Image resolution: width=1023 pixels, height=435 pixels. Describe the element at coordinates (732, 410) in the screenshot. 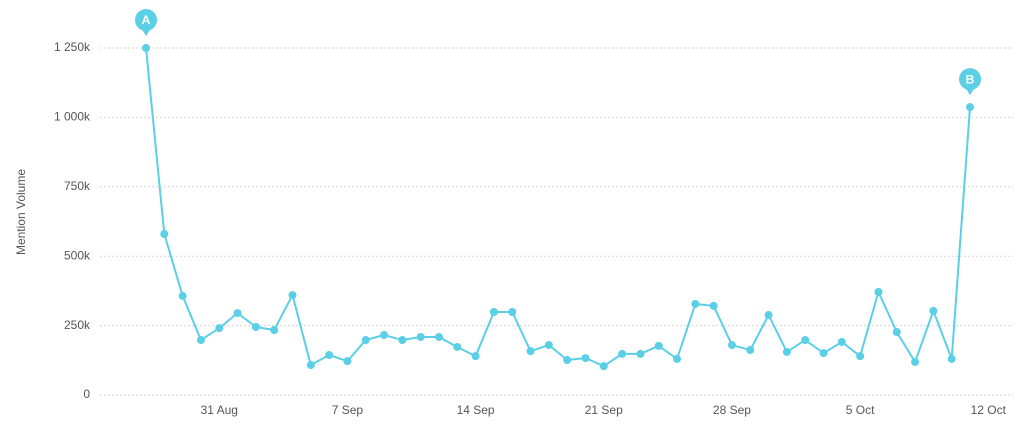

I see `x-tick-label: 28 Sep` at that location.